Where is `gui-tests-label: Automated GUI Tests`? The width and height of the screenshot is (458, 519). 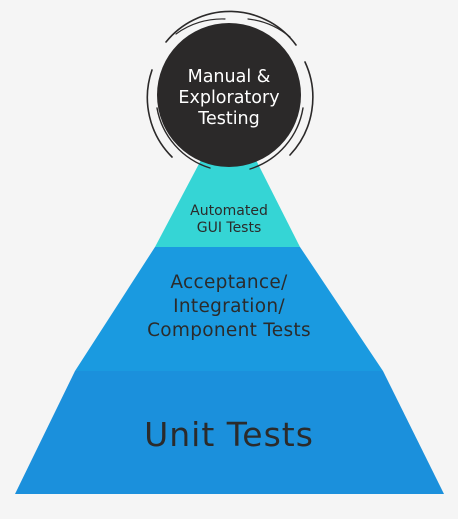 gui-tests-label: Automated GUI Tests is located at coordinates (229, 220).